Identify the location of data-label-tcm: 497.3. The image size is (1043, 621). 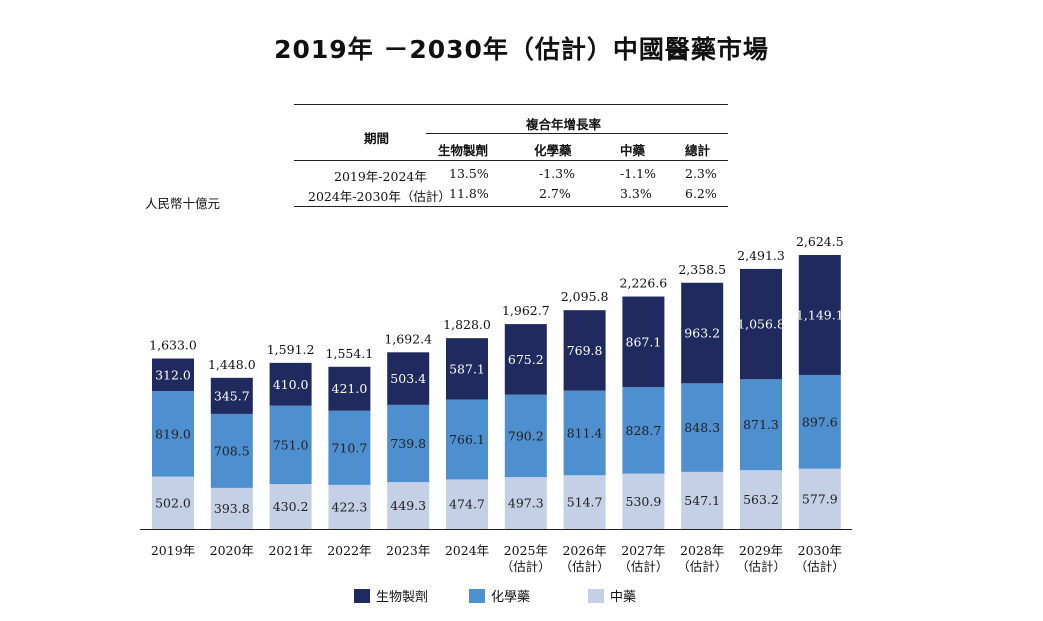
(526, 503).